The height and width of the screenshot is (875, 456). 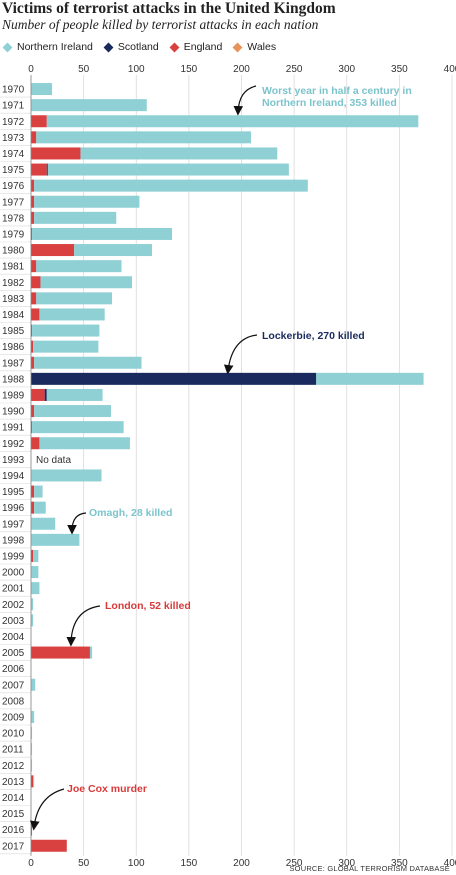 What do you see at coordinates (13, 267) in the screenshot?
I see `year-label-1981: 1981` at bounding box center [13, 267].